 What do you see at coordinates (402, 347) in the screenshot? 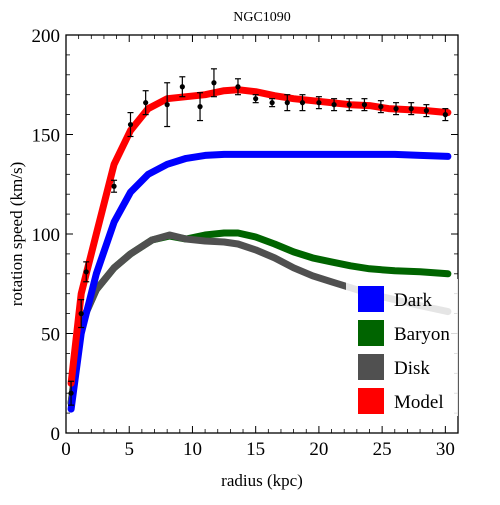
I see `legend: Dark Baryon Disk Model` at bounding box center [402, 347].